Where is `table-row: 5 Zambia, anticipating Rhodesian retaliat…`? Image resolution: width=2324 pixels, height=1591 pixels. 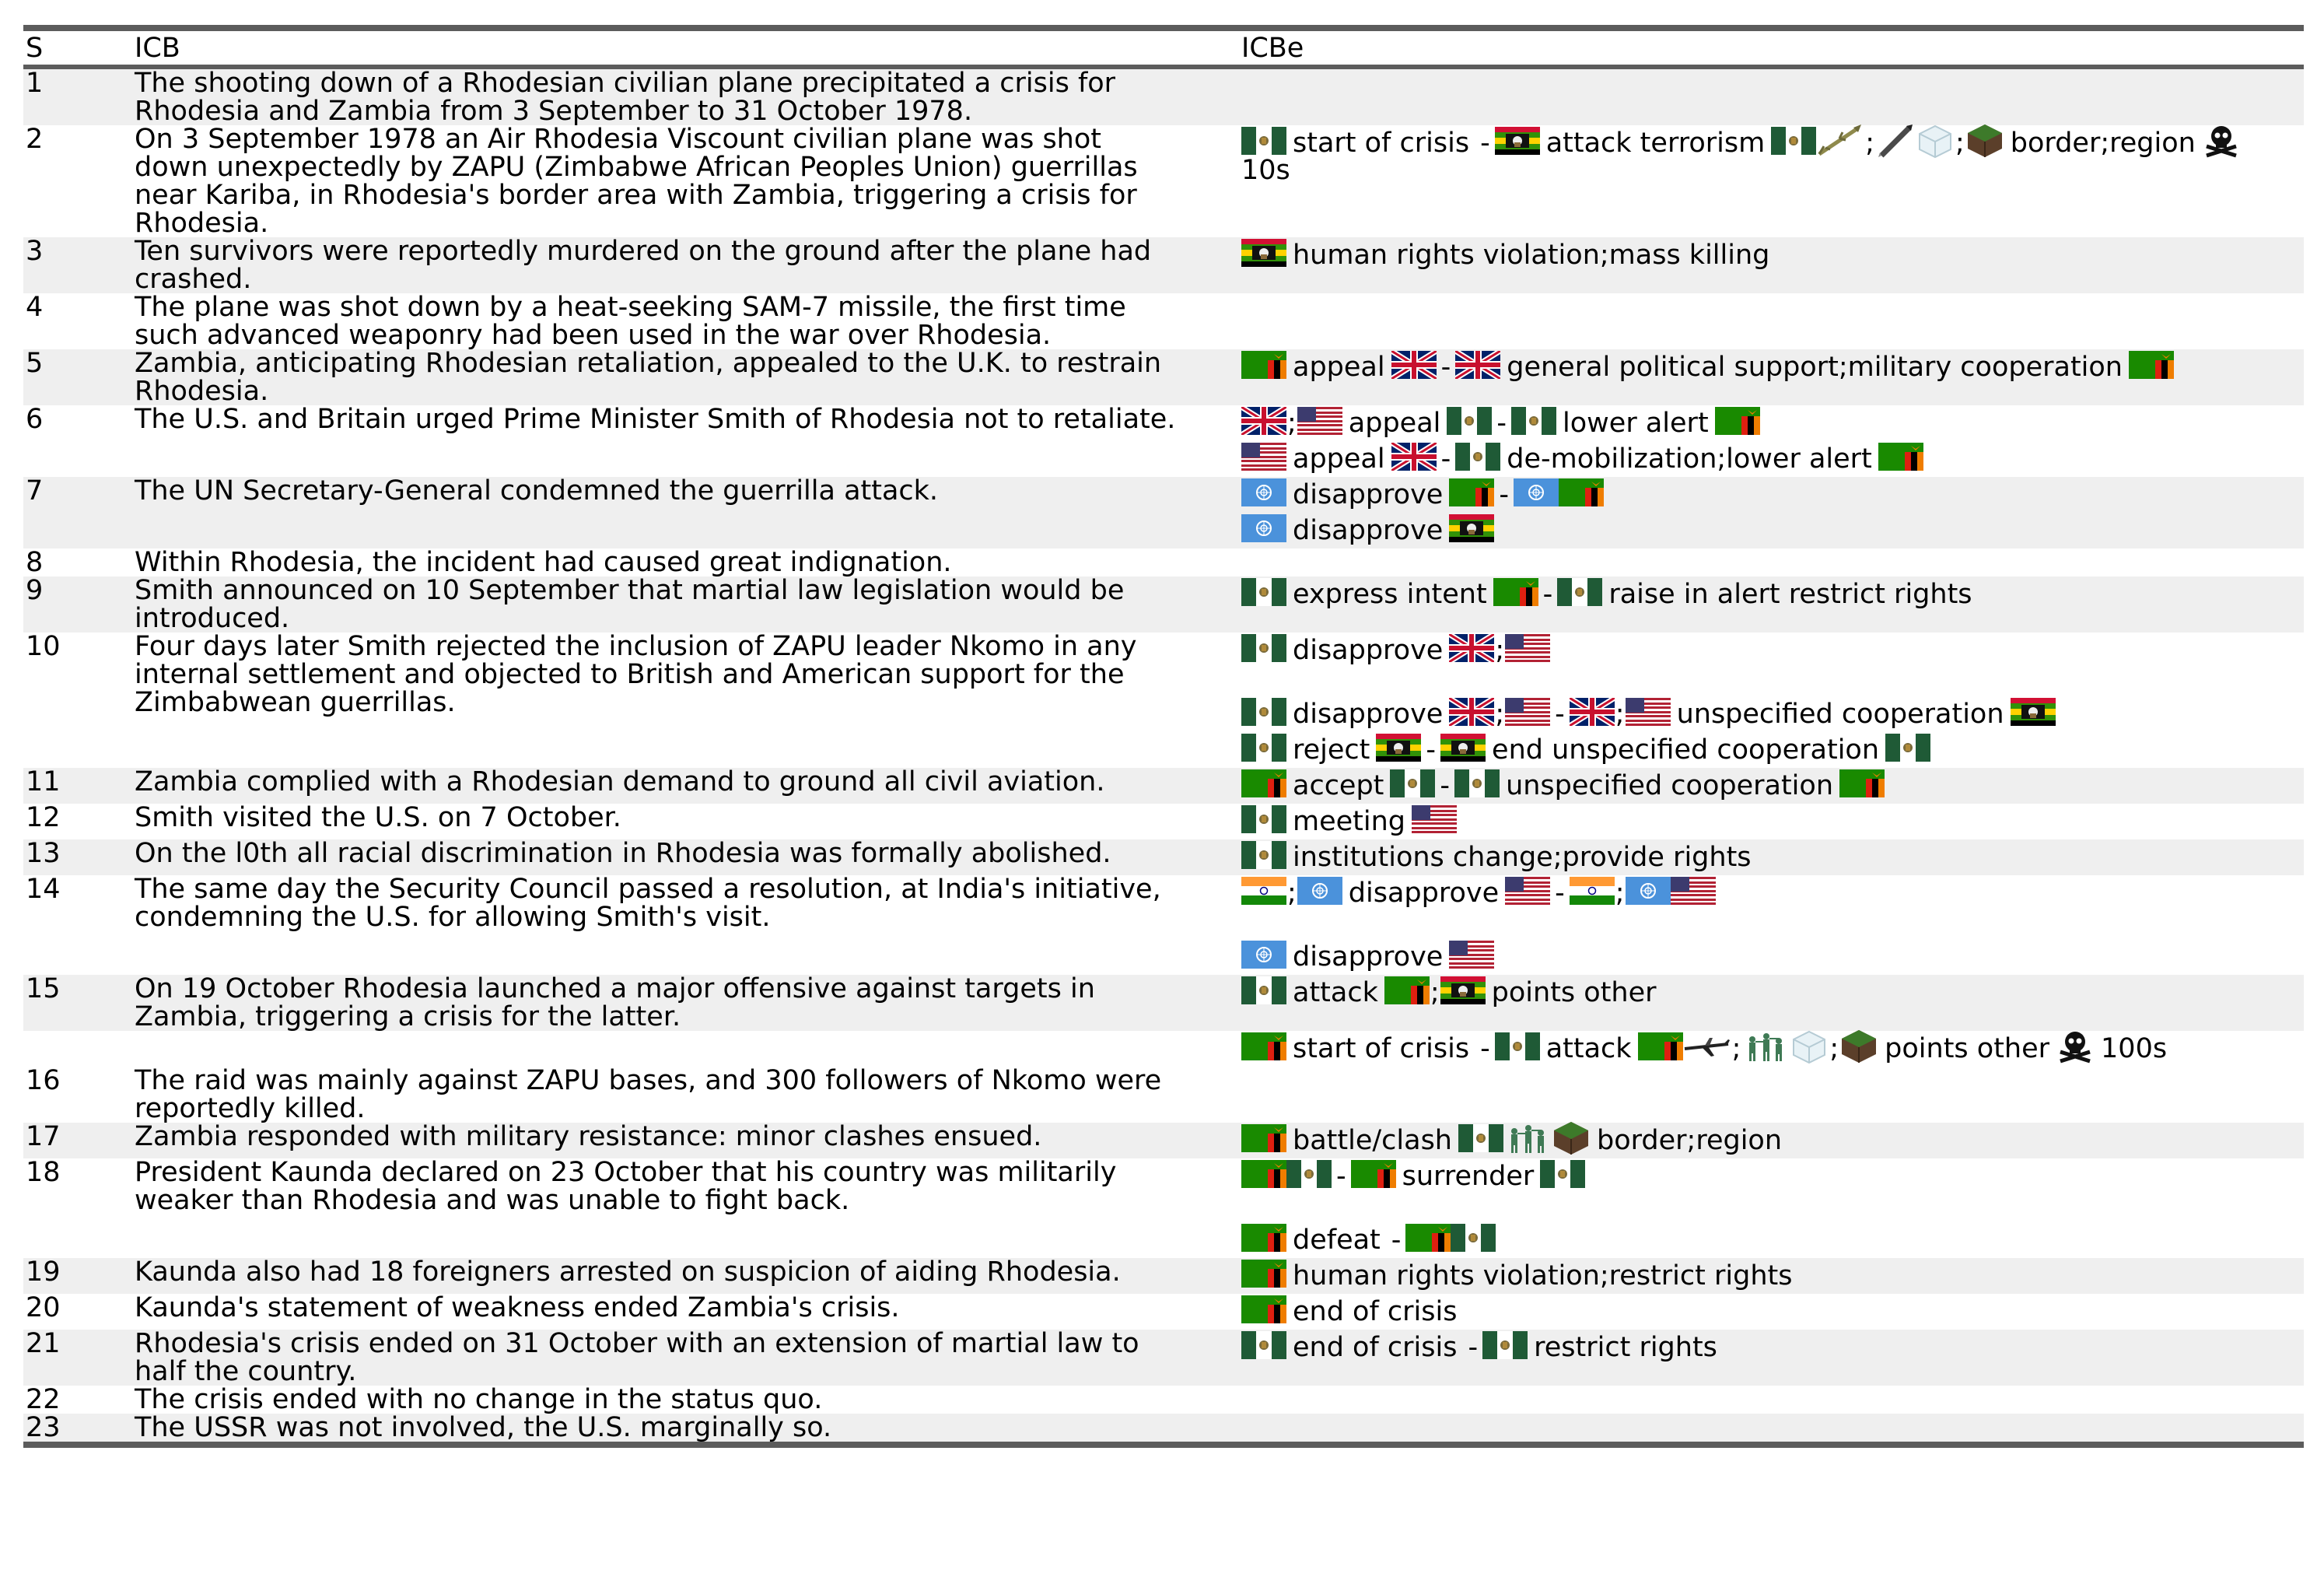
table-row: 5 Zambia, anticipating Rhodesian retaliat… is located at coordinates (1164, 376).